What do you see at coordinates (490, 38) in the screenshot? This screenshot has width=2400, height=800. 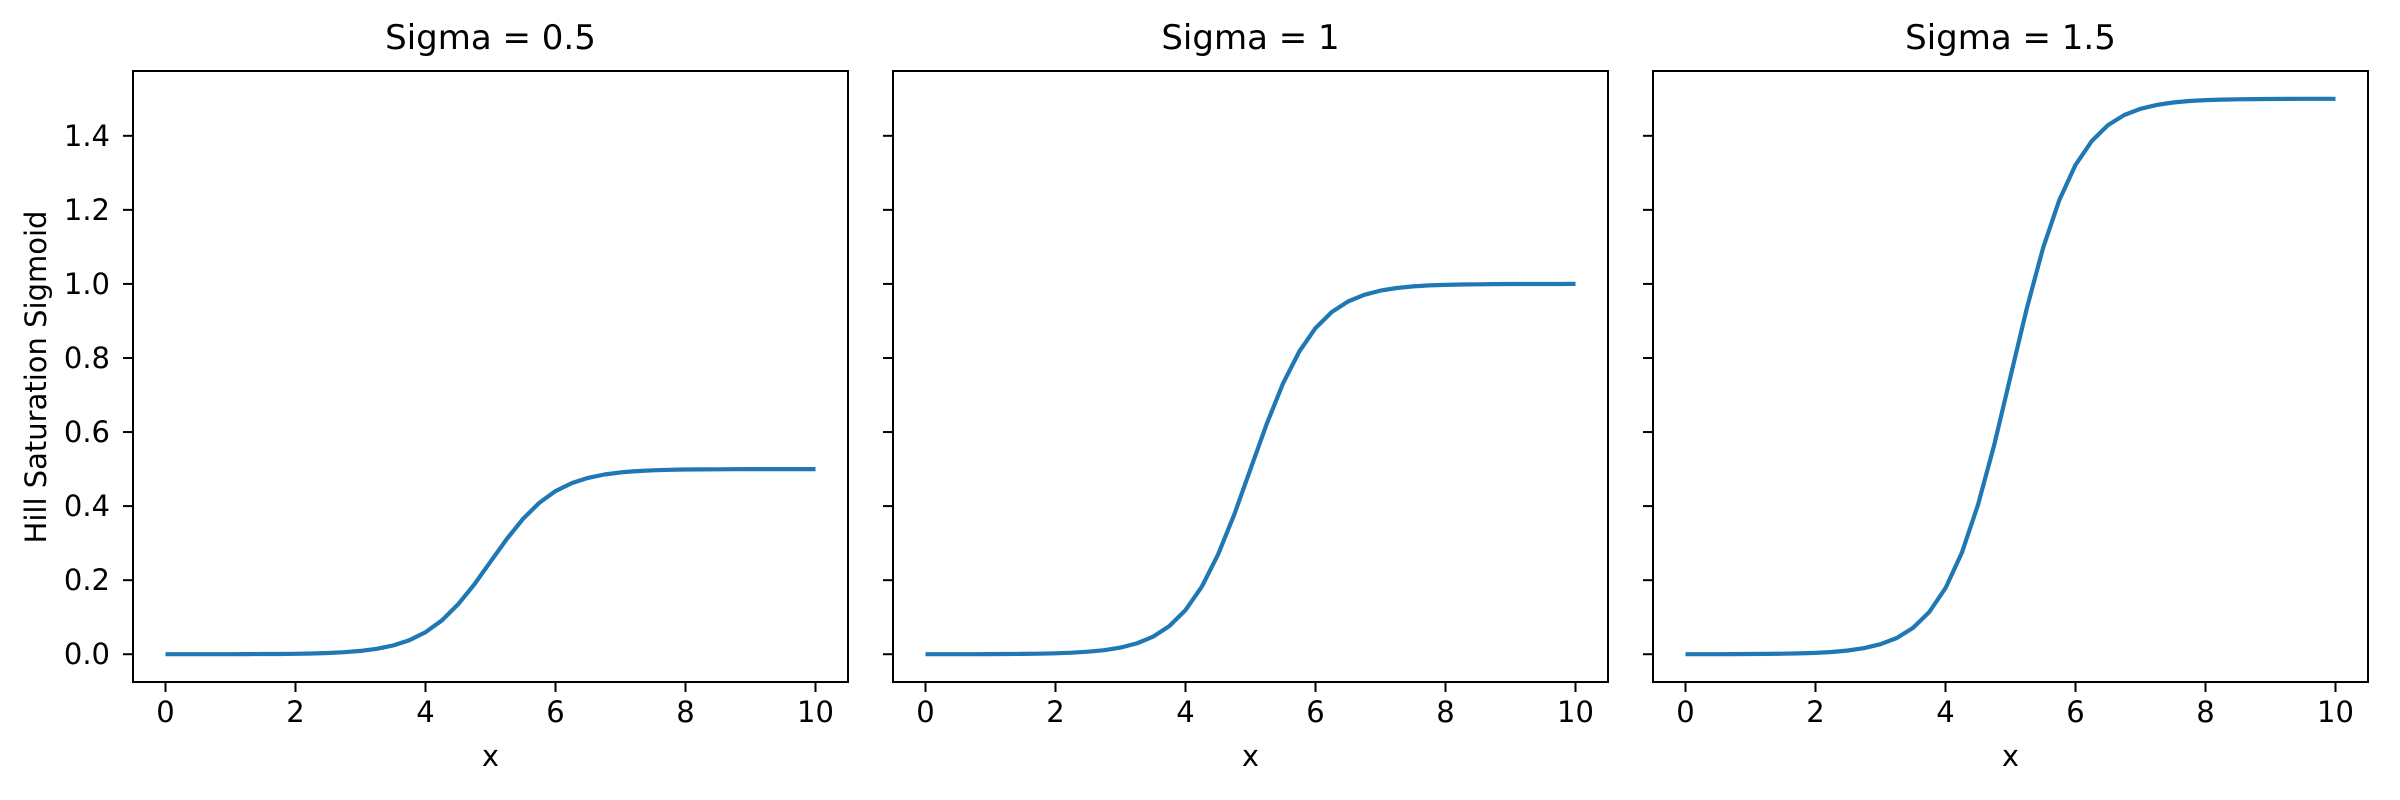 I see `subplot-1-title: Sigma = 0.5` at bounding box center [490, 38].